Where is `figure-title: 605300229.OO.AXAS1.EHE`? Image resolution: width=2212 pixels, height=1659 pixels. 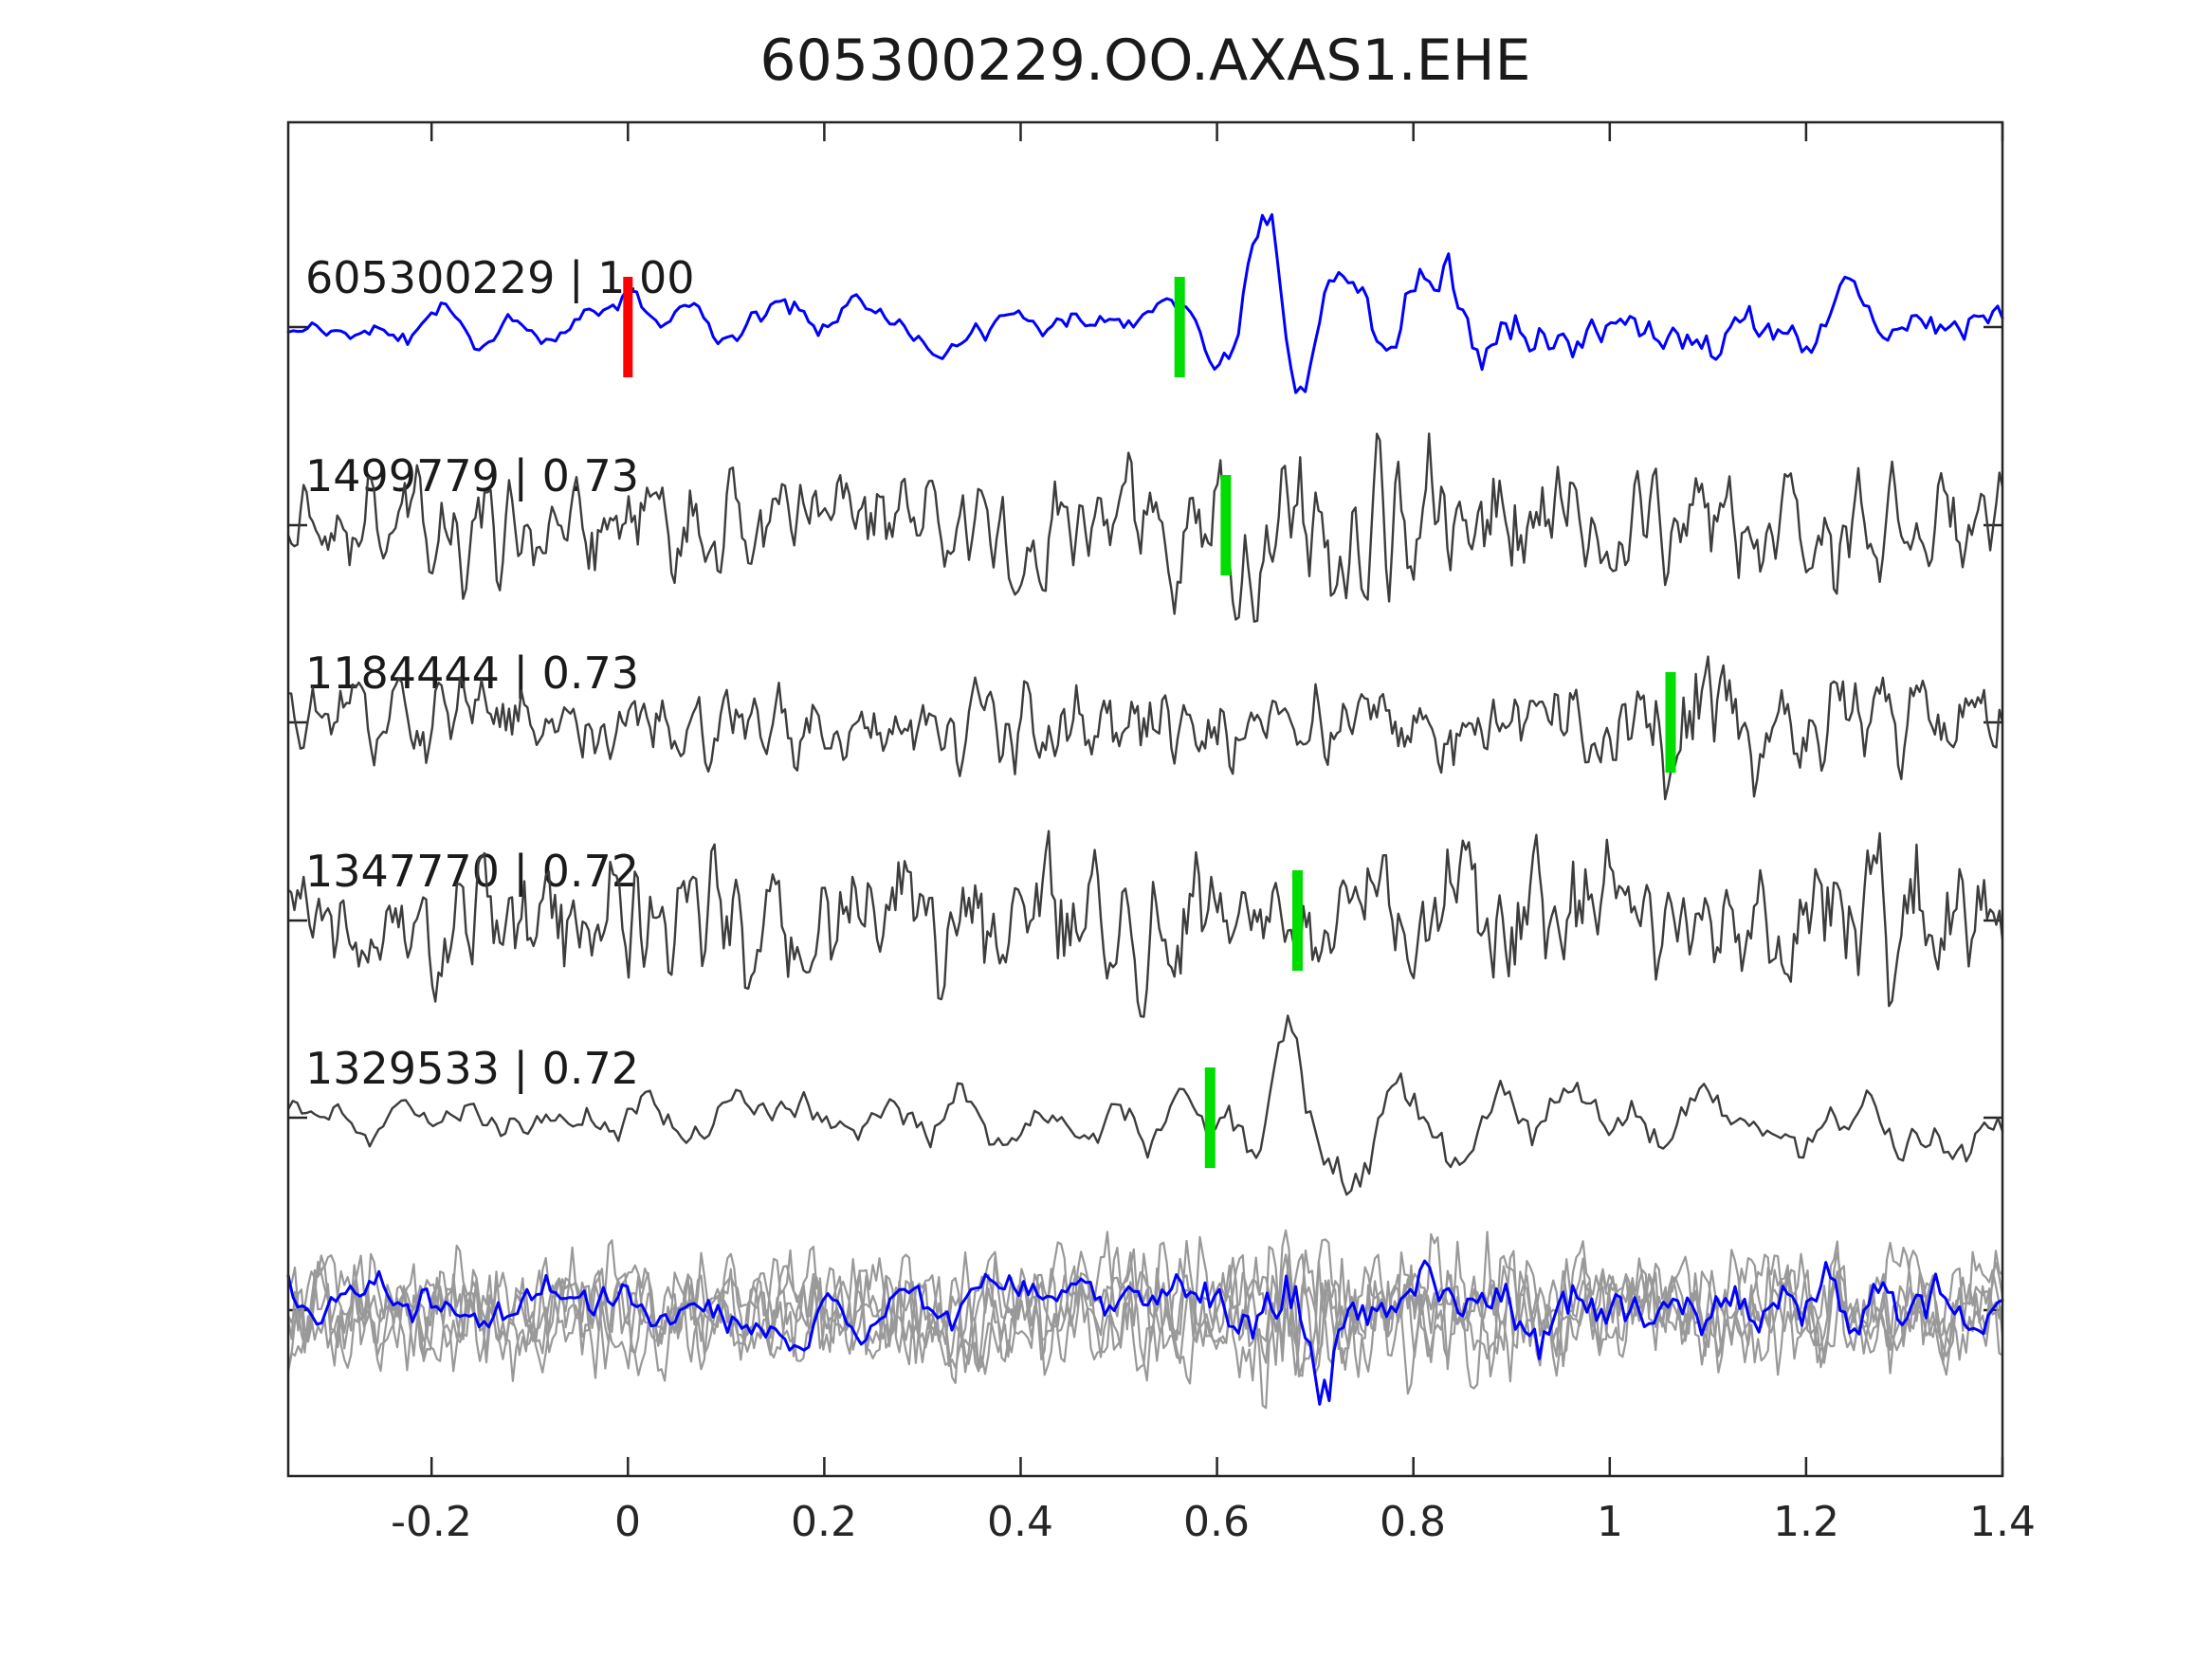
figure-title: 605300229.OO.AXAS1.EHE is located at coordinates (1144, 60).